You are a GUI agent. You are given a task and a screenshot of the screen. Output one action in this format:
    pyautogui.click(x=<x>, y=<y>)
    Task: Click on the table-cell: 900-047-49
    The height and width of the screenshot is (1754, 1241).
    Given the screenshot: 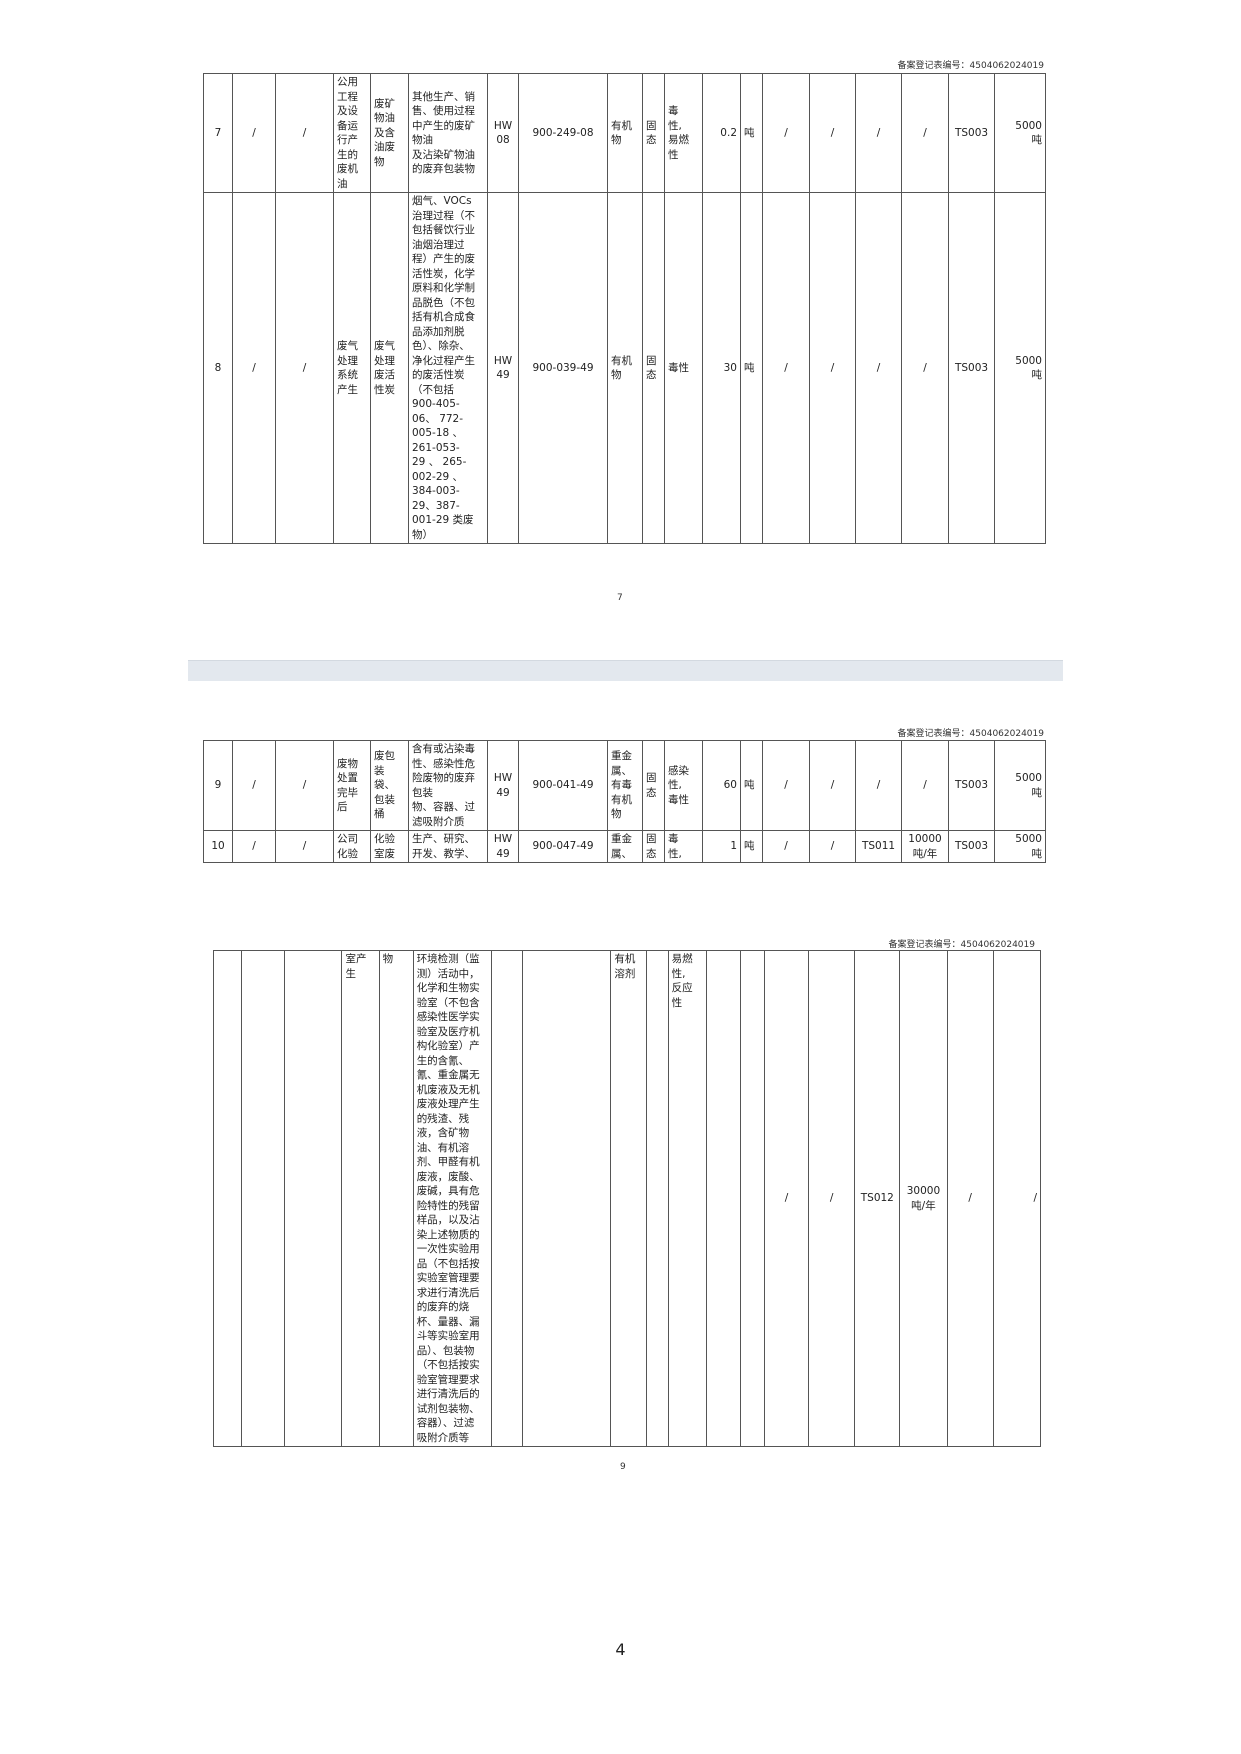 What is the action you would take?
    pyautogui.click(x=563, y=846)
    